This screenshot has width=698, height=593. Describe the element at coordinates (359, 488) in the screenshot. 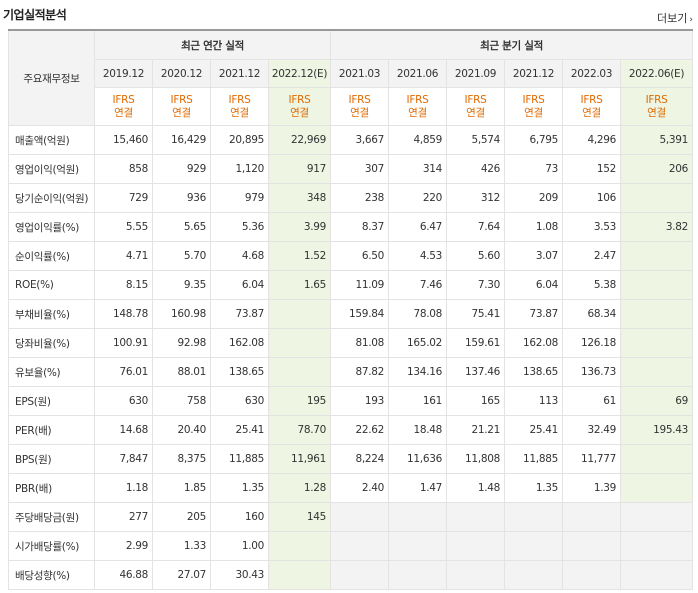

I see `table-cell: 2.40` at that location.